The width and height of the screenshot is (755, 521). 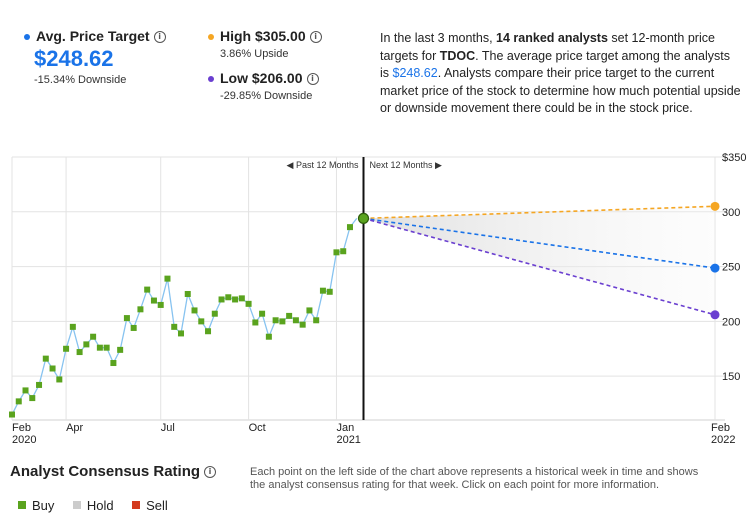 I want to click on legend-buy-swatch, so click(x=22, y=505).